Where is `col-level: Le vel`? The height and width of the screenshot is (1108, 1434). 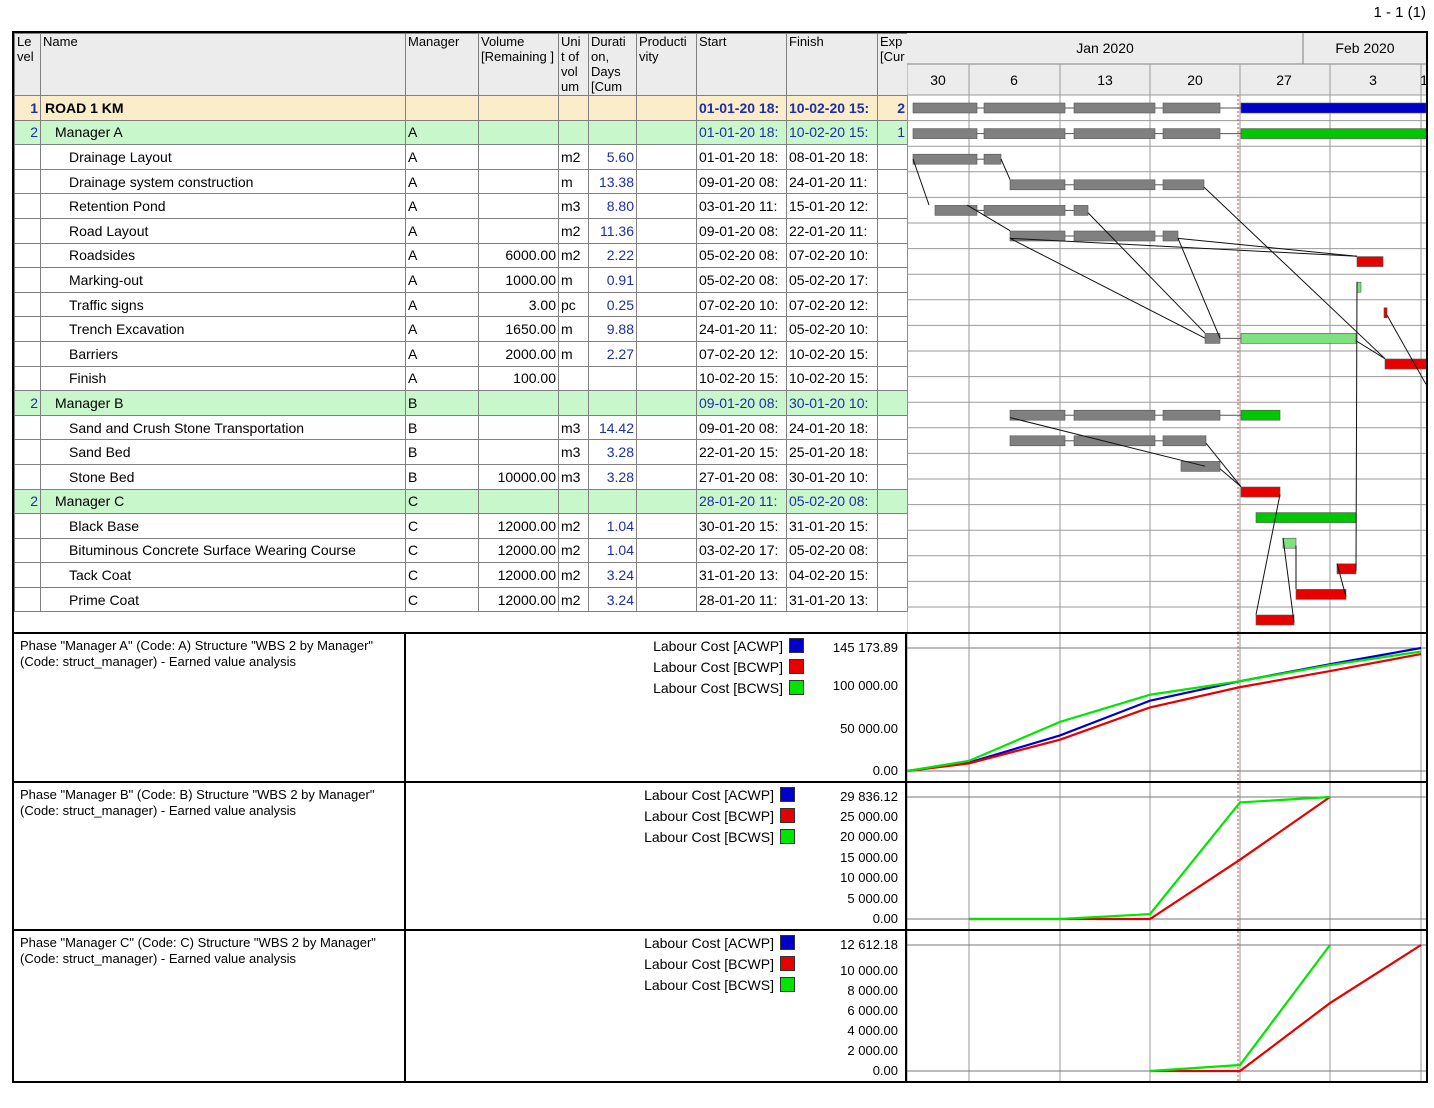
col-level: Le vel is located at coordinates (27, 64).